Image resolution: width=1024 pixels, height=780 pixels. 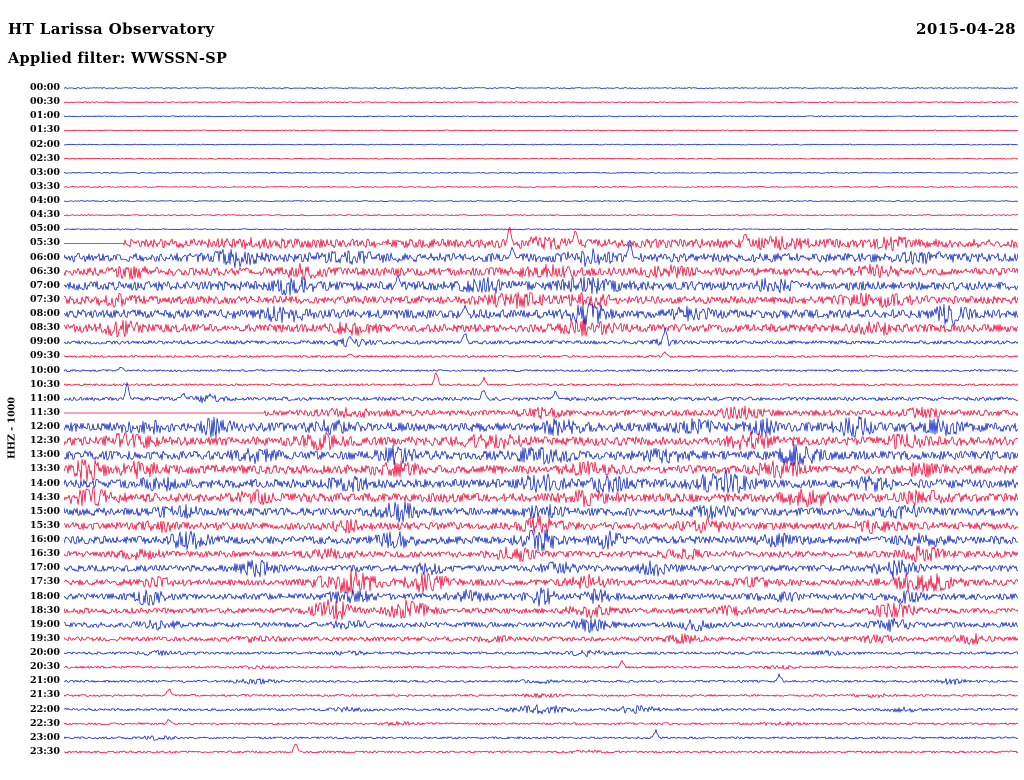 What do you see at coordinates (45, 88) in the screenshot?
I see `time-label: 00:00` at bounding box center [45, 88].